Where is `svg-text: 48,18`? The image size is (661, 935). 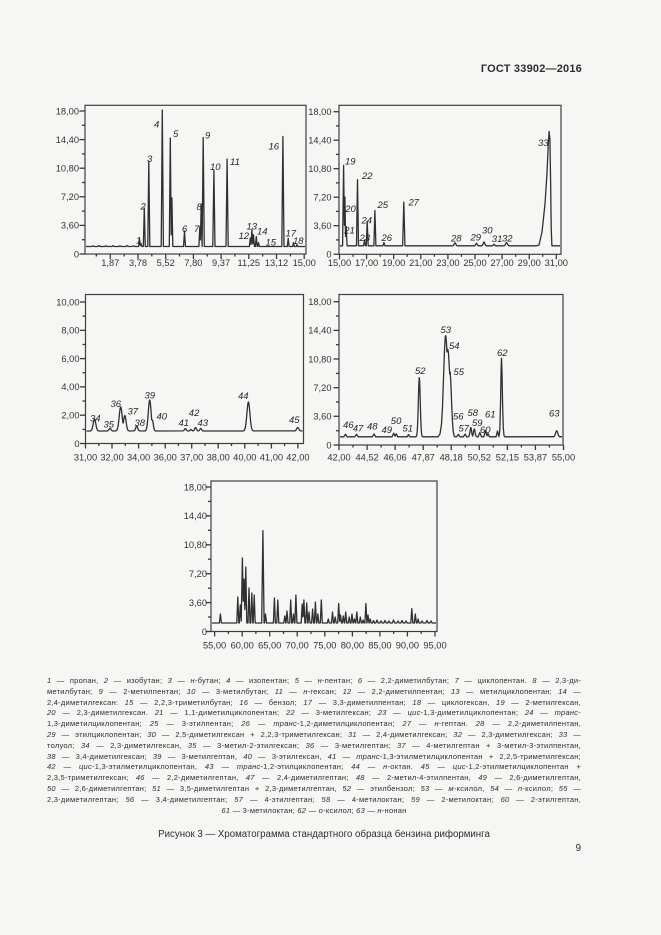 svg-text: 48,18 is located at coordinates (451, 458).